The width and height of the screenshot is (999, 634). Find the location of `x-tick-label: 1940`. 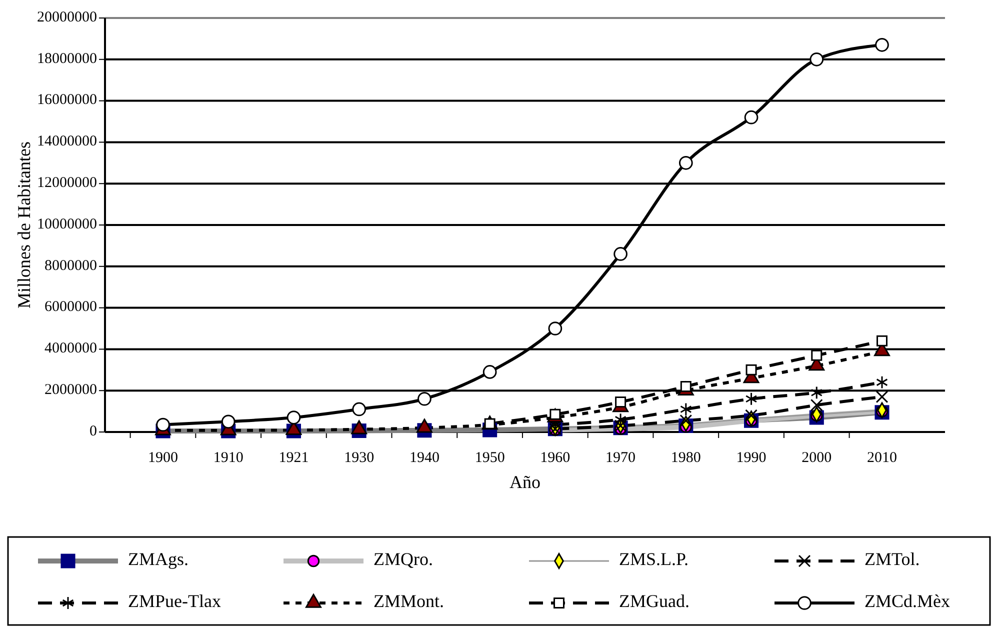

x-tick-label: 1940 is located at coordinates (424, 458).